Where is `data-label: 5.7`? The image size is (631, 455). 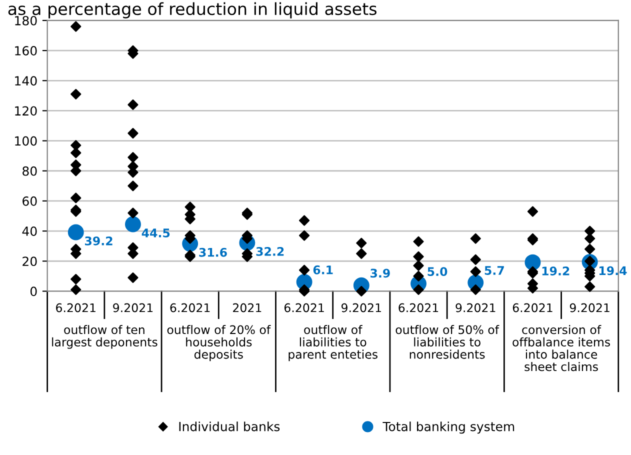 data-label: 5.7 is located at coordinates (494, 270).